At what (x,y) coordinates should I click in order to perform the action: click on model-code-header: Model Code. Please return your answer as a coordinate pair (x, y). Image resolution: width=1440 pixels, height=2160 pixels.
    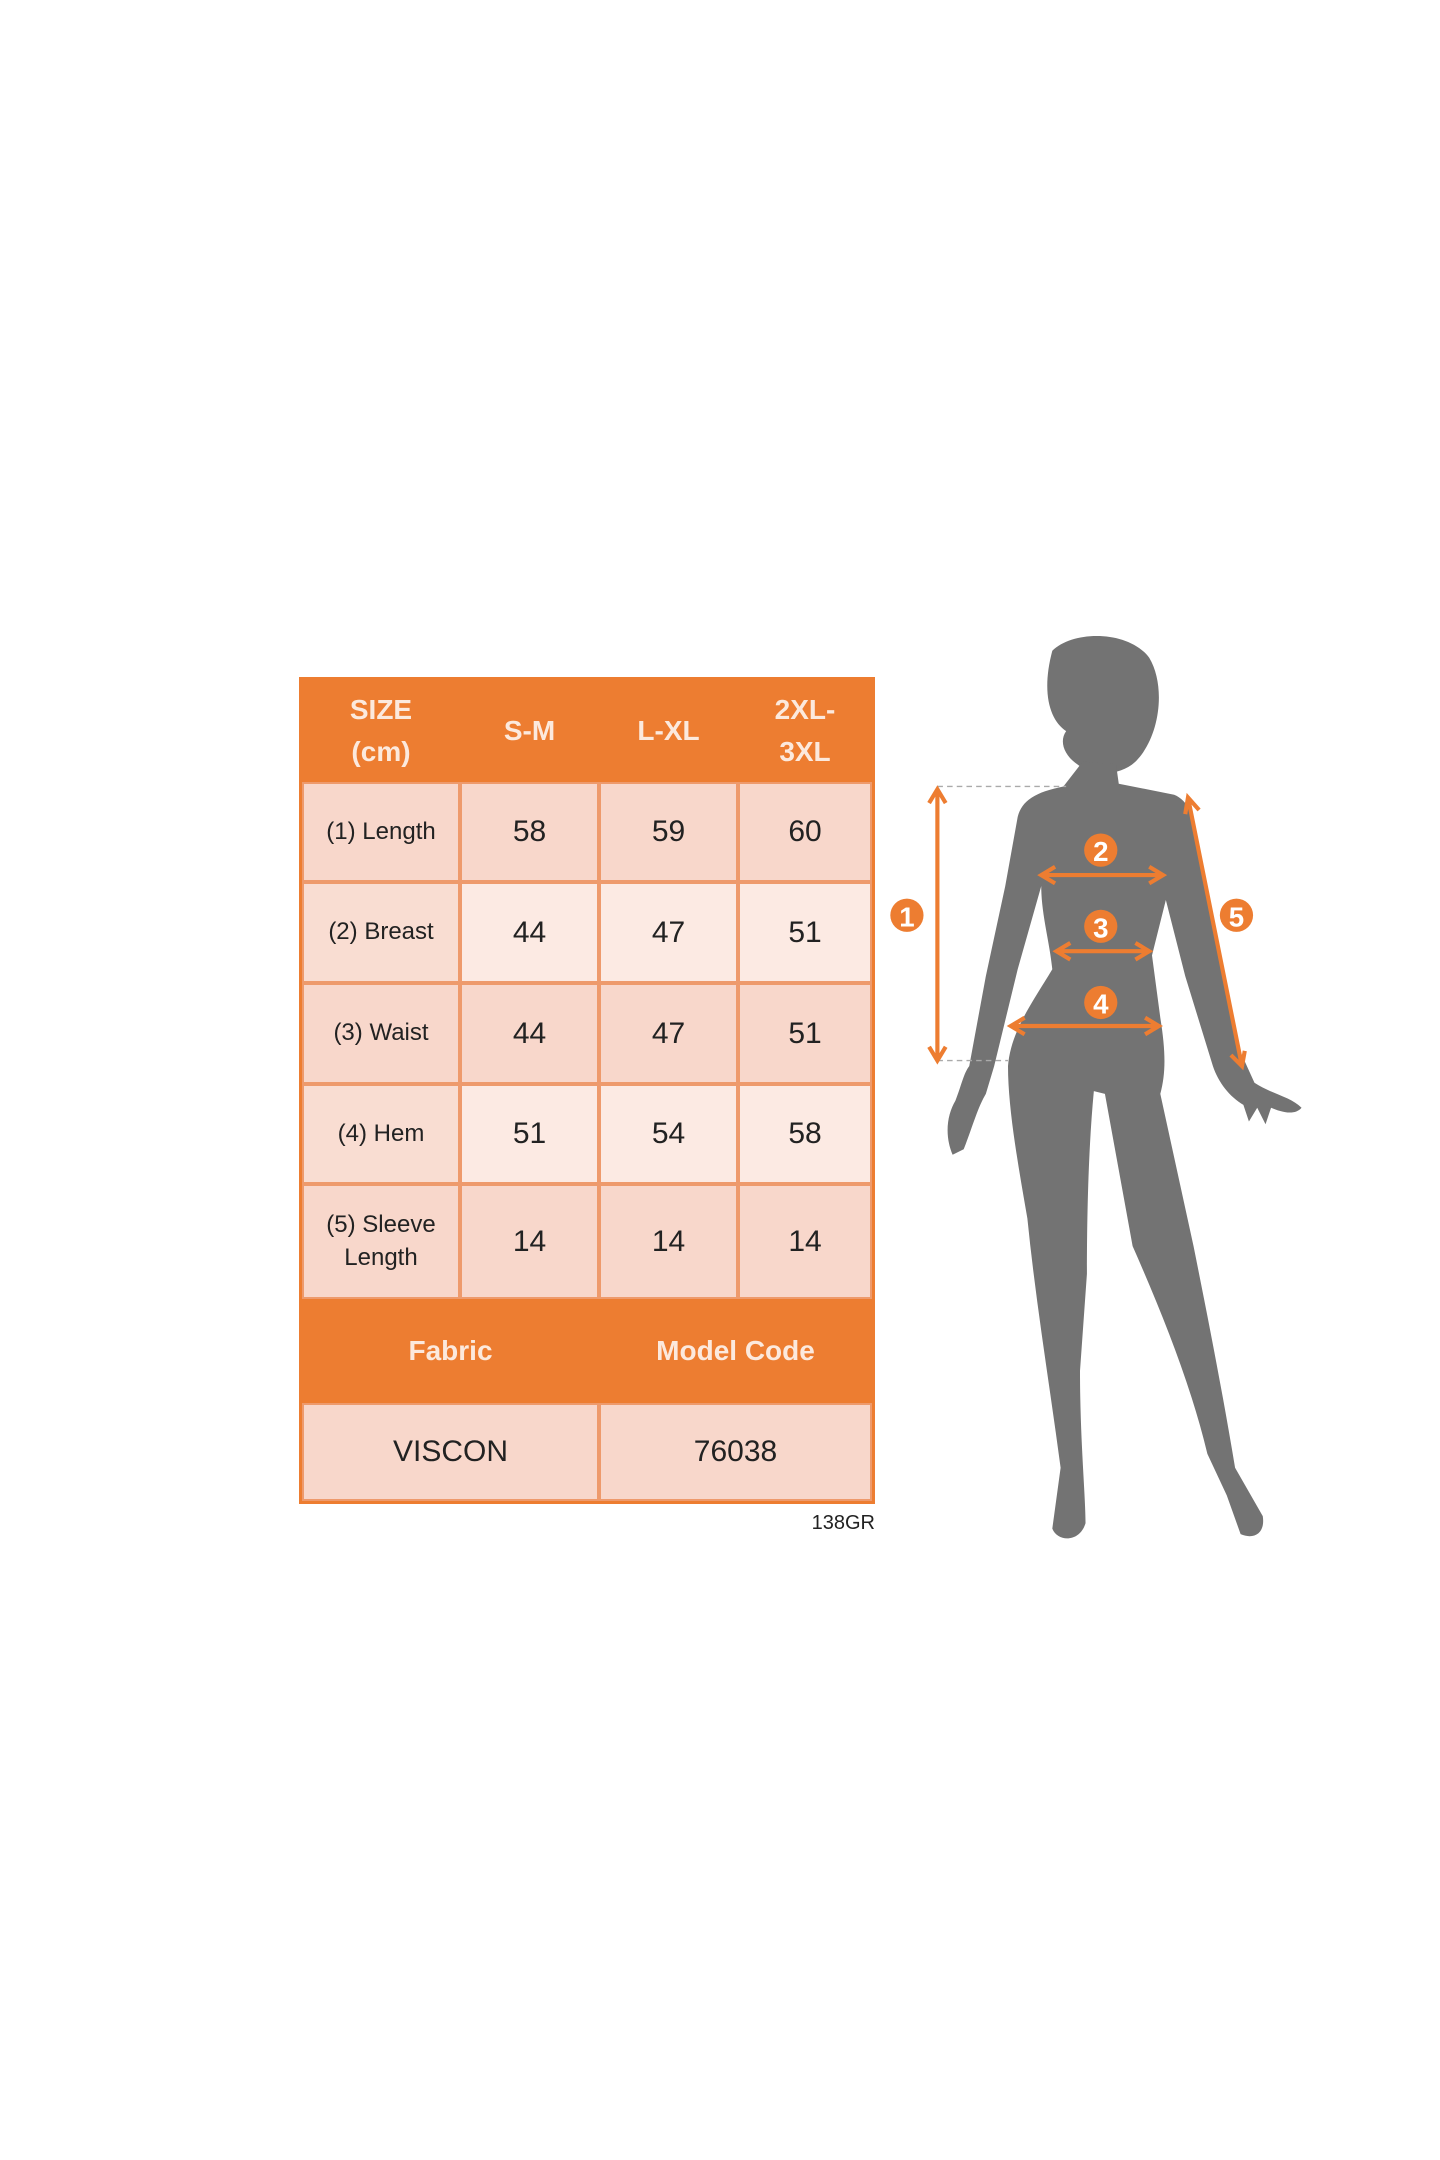
    Looking at the image, I should click on (735, 1350).